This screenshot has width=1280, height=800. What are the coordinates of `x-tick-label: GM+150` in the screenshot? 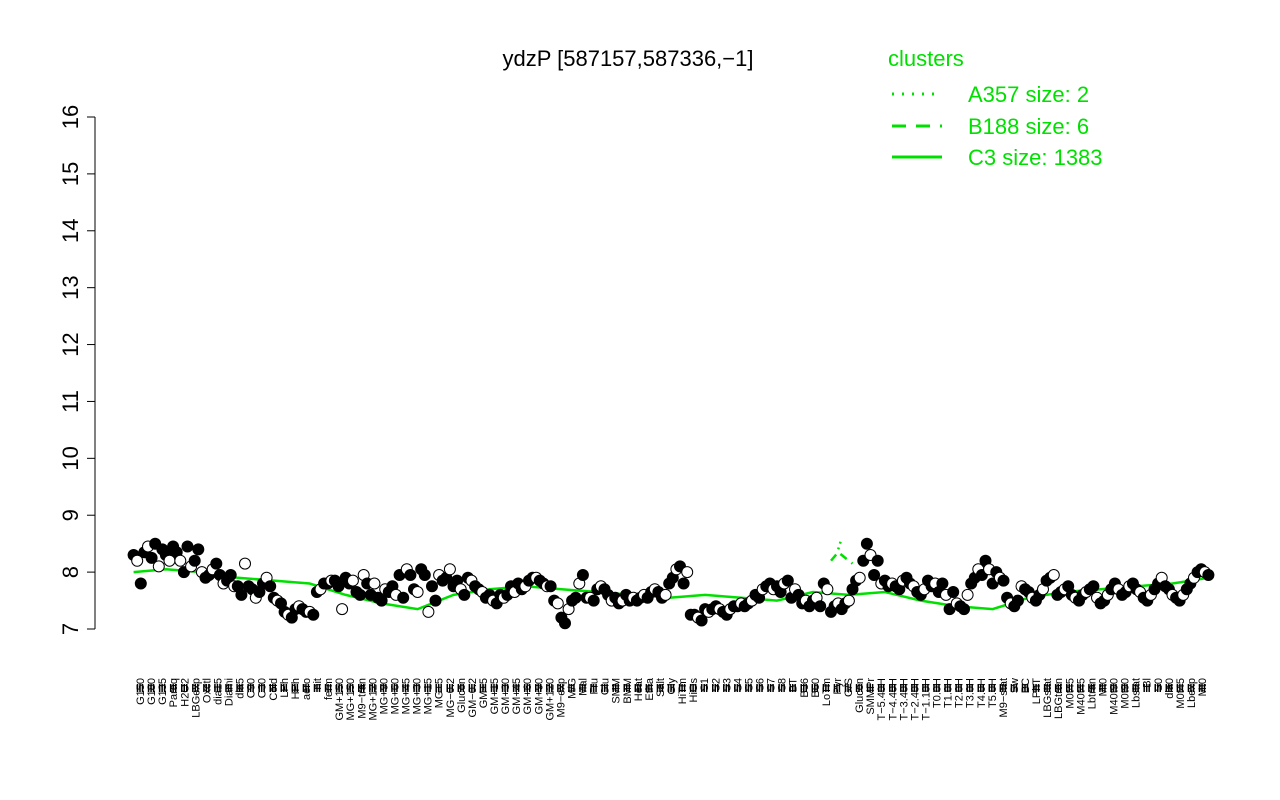 It's located at (340, 699).